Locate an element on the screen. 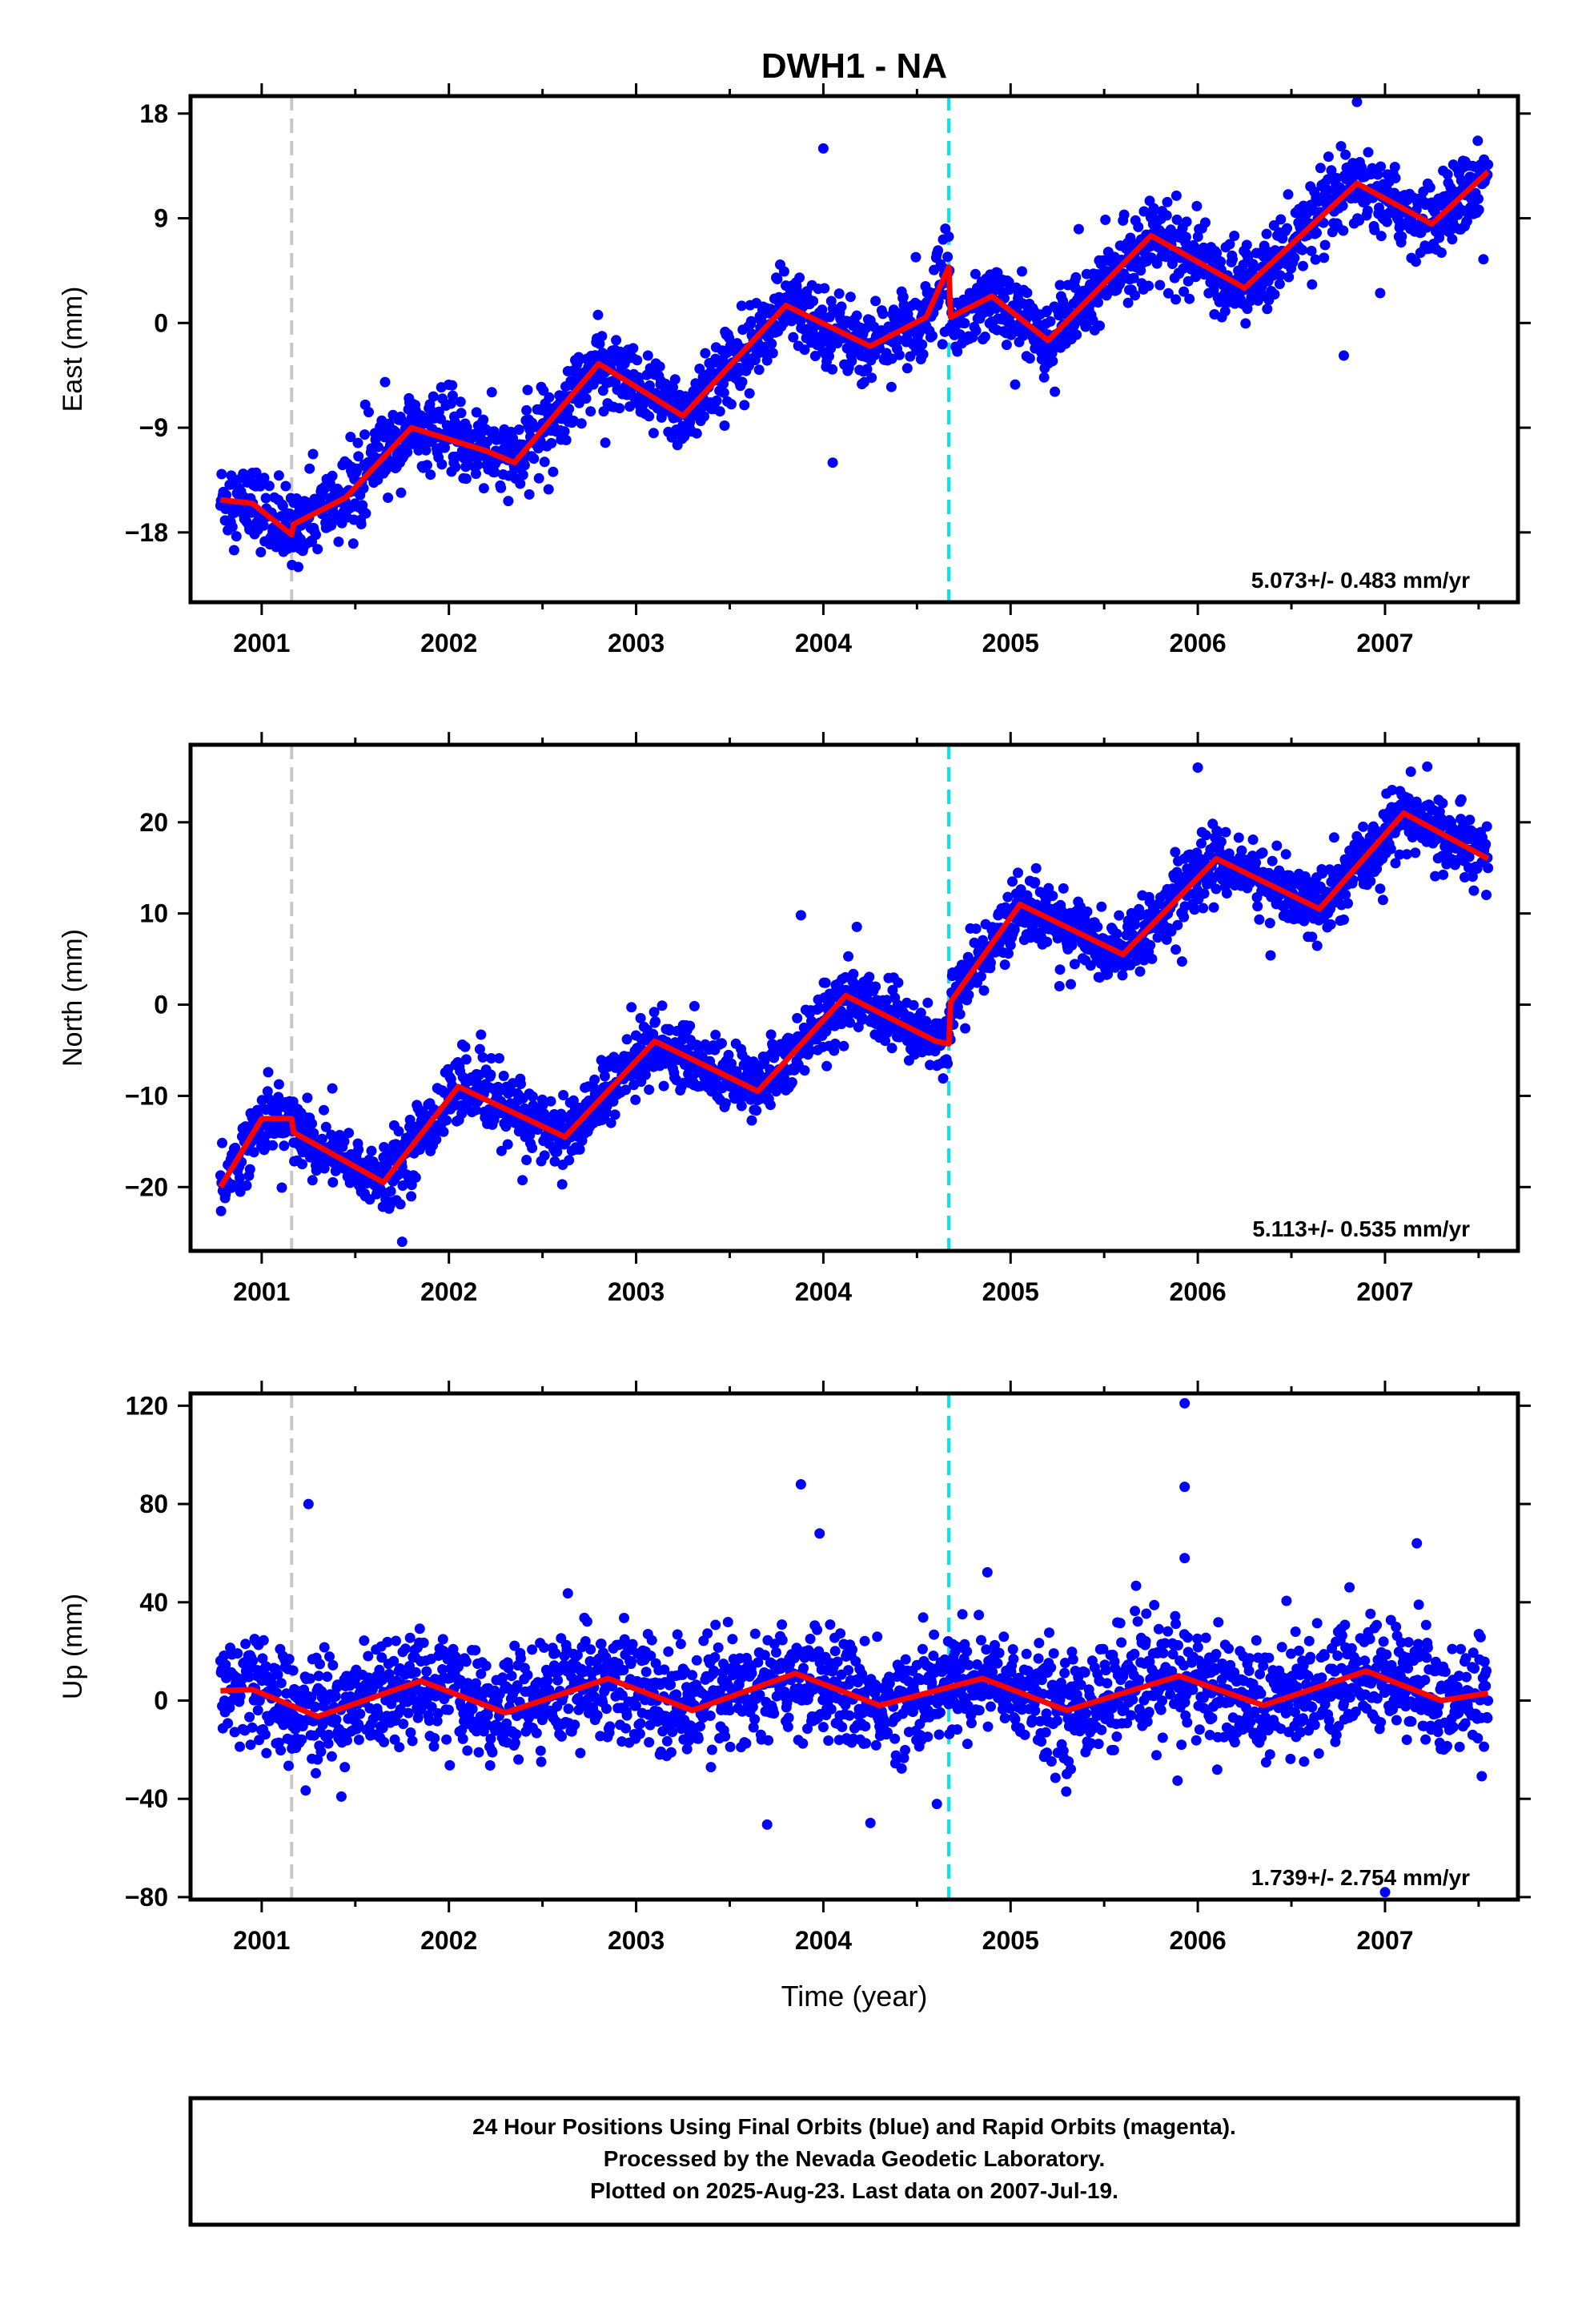 The width and height of the screenshot is (1582, 2324). x-tick-label: 2007 is located at coordinates (1384, 1291).